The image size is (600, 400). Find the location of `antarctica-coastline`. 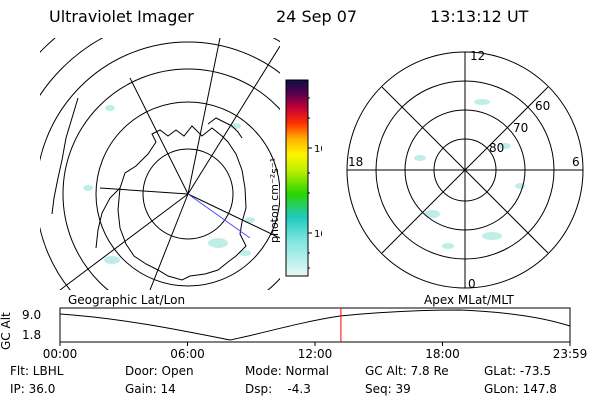

antarctica-coastline is located at coordinates (182, 203).